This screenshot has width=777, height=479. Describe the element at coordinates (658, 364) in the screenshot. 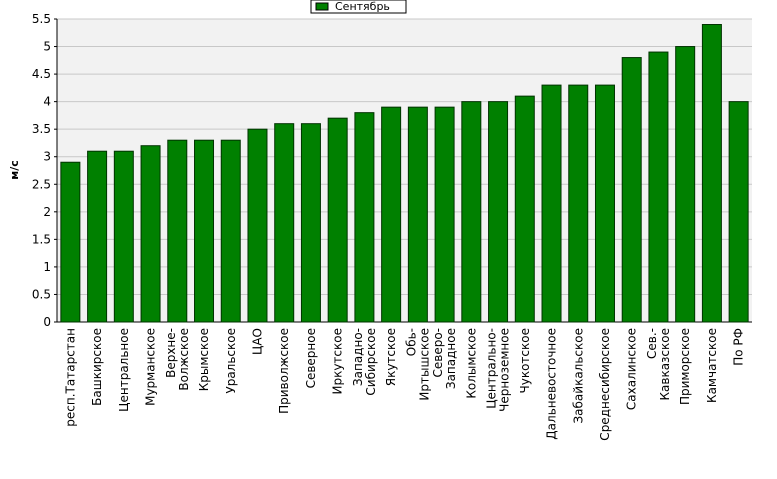

I see `x-tick-label: Сев.-Кавказское` at that location.